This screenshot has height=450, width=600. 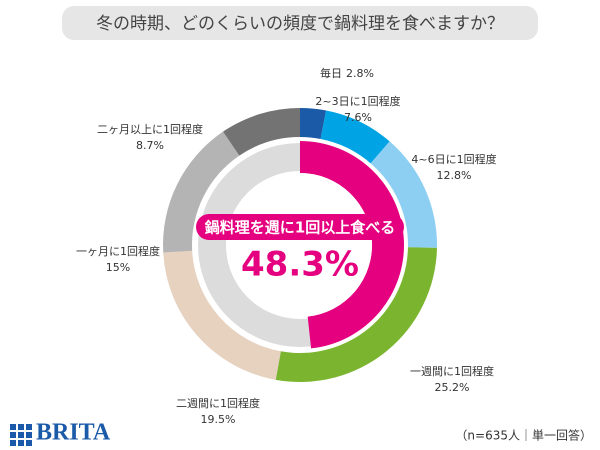 I want to click on center-disc, so click(x=300, y=245).